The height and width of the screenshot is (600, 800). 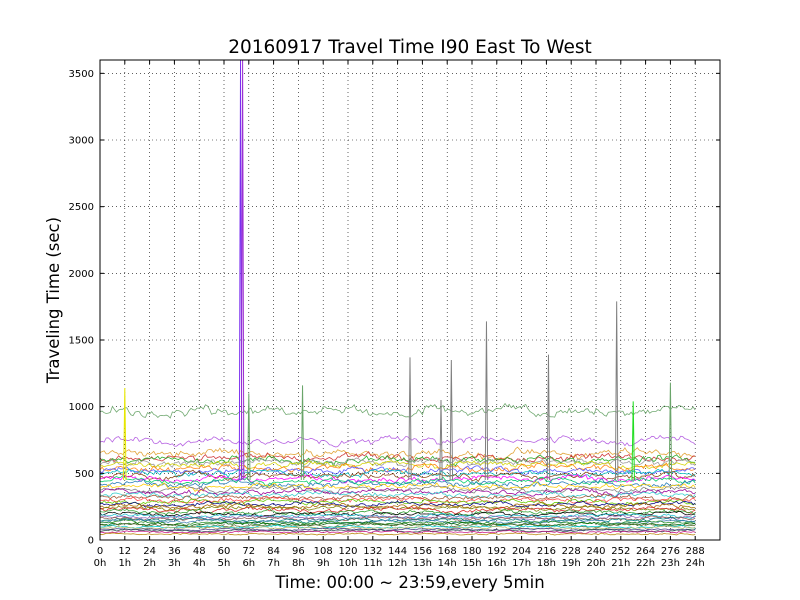 What do you see at coordinates (224, 563) in the screenshot?
I see `x-tick-hour-label: 5h` at bounding box center [224, 563].